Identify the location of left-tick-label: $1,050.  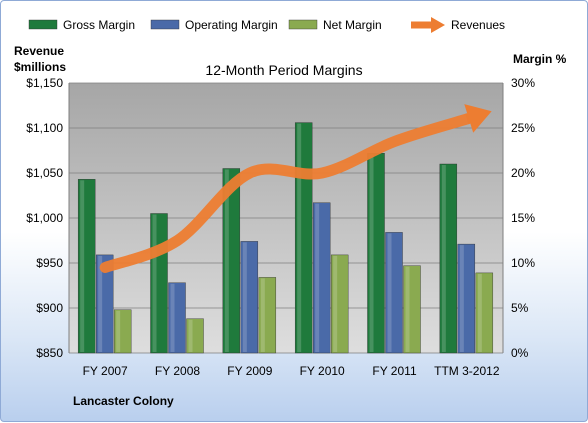
(44, 173).